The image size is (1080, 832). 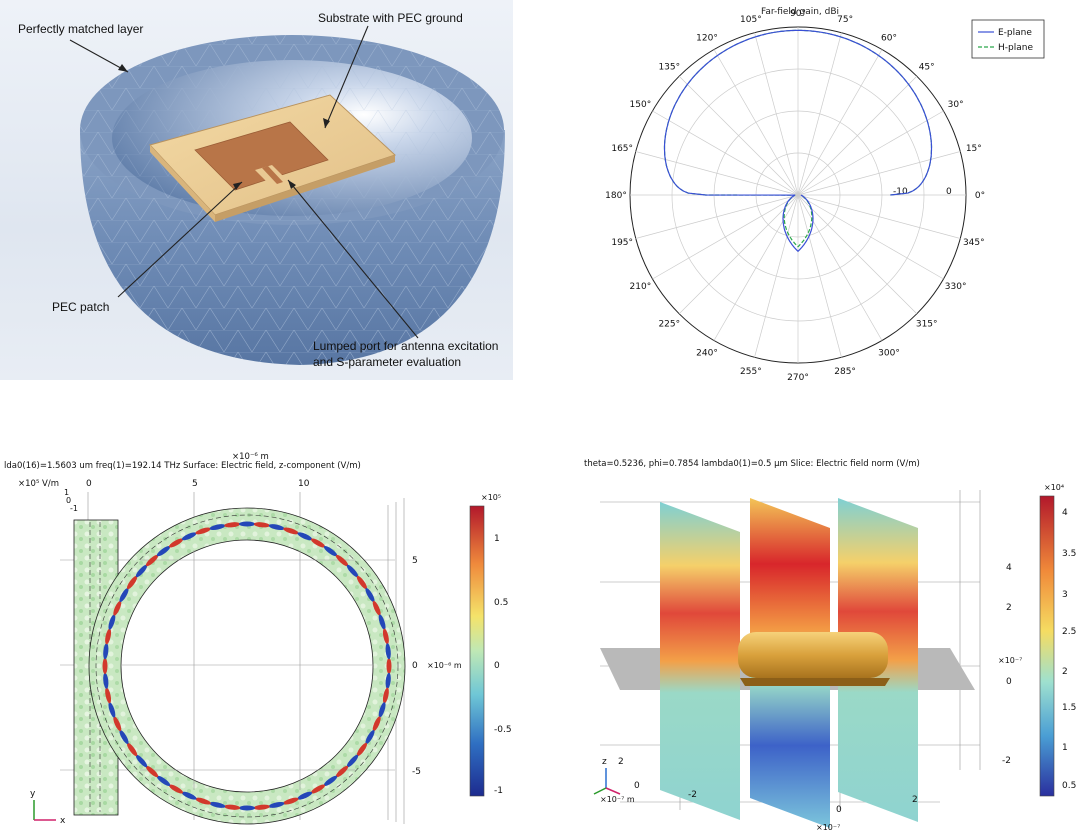 I want to click on slice-y-tick: 0, so click(x=1009, y=682).